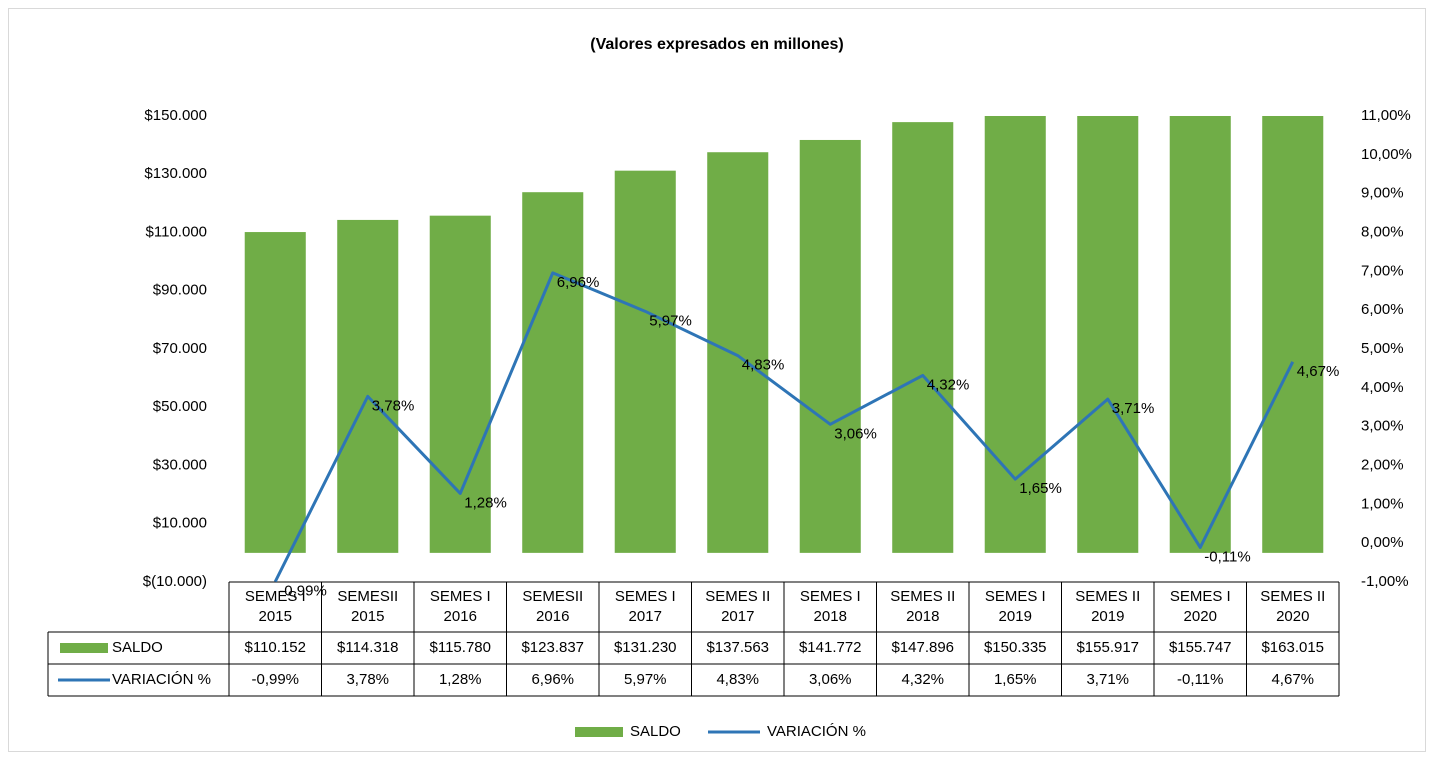  I want to click on data-label: 4,67%, so click(1318, 371).